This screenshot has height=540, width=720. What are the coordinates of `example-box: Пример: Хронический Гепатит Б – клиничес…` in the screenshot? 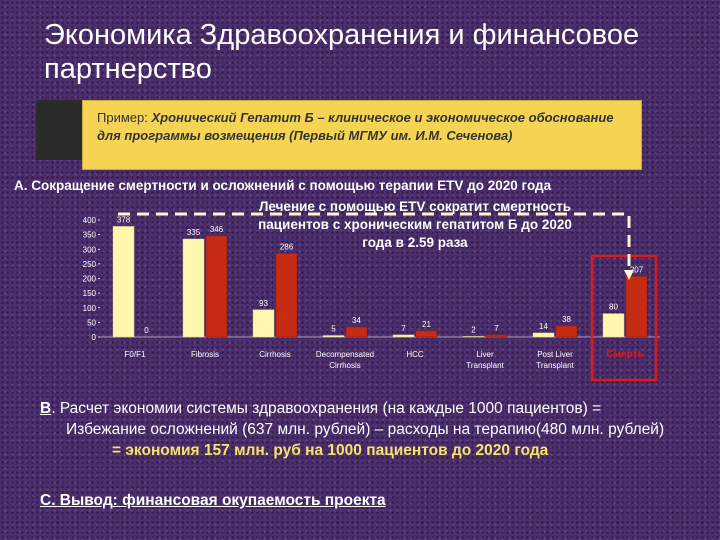 It's located at (362, 135).